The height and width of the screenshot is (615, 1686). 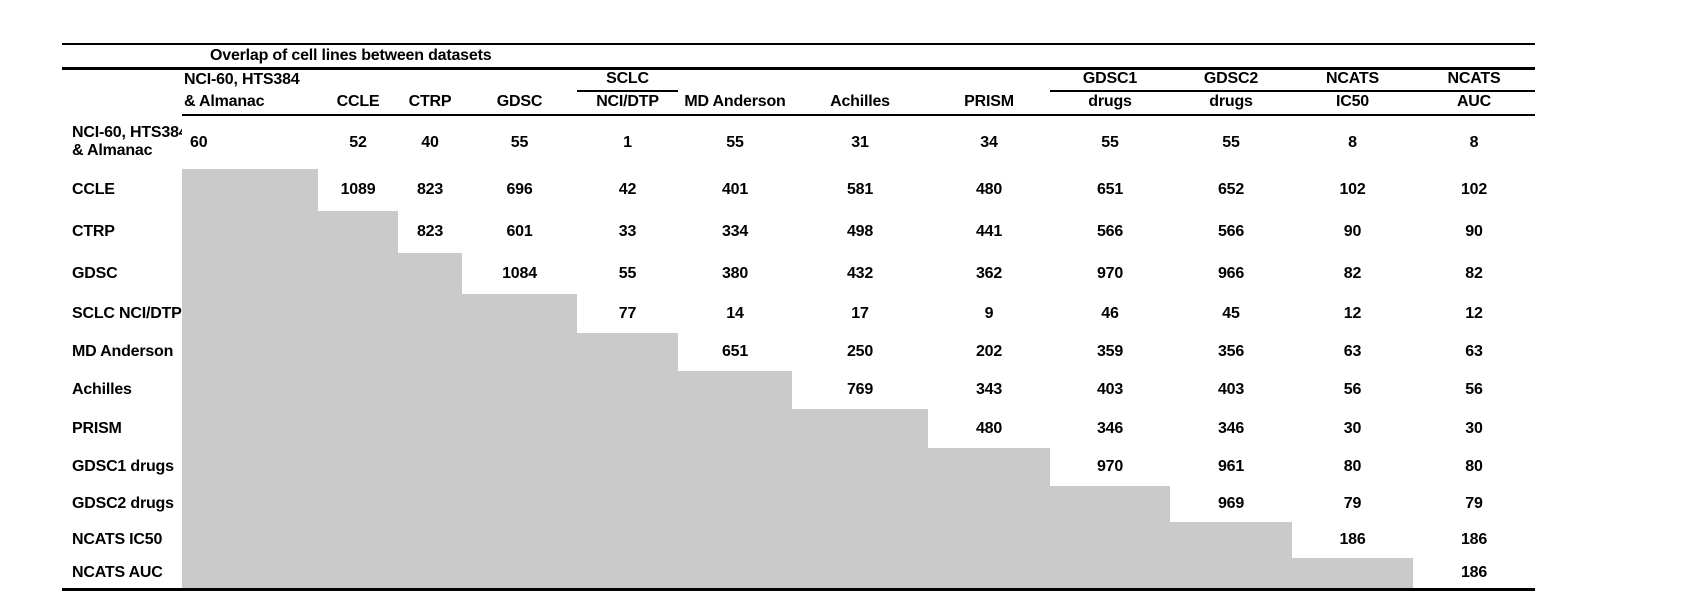 What do you see at coordinates (1474, 313) in the screenshot?
I see `value-cell: 12` at bounding box center [1474, 313].